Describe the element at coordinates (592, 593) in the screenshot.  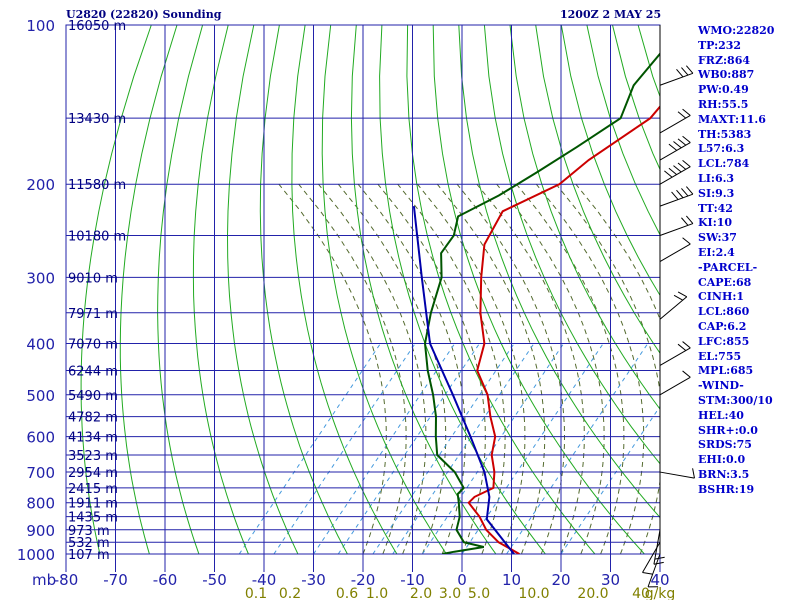
I see `mixing-ratio-label: 20.0` at that location.